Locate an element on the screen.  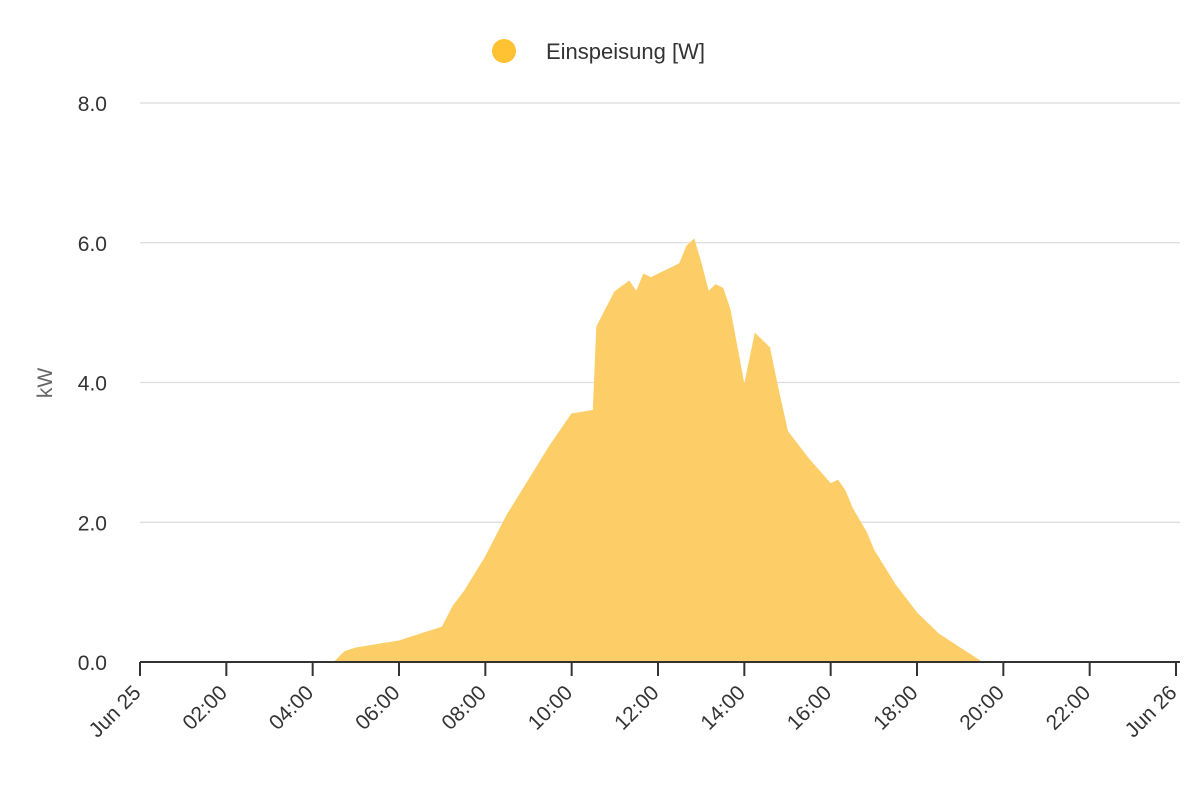
x-tick-label: 06:00 is located at coordinates (377, 707).